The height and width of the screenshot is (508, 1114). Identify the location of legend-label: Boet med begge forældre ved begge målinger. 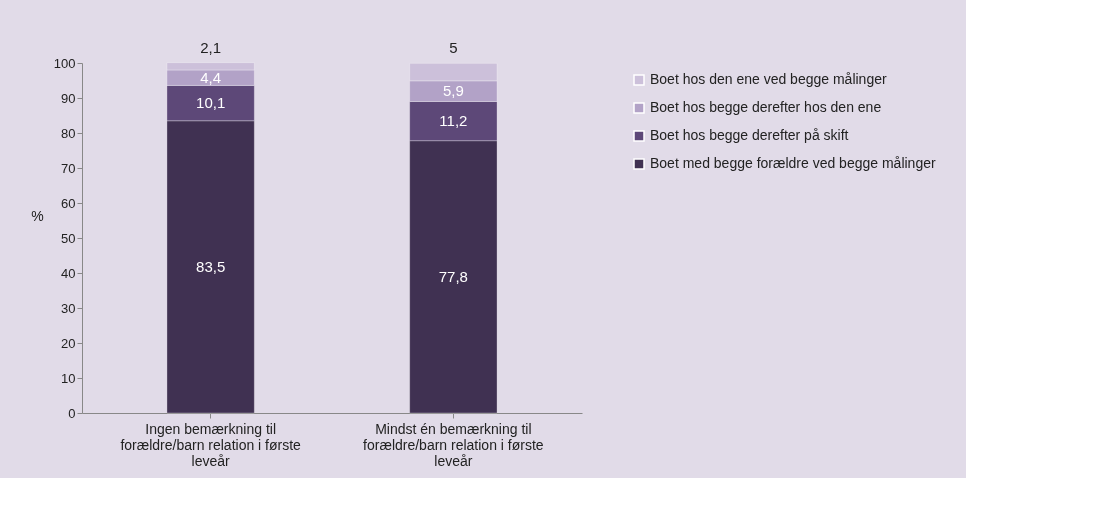
(793, 163).